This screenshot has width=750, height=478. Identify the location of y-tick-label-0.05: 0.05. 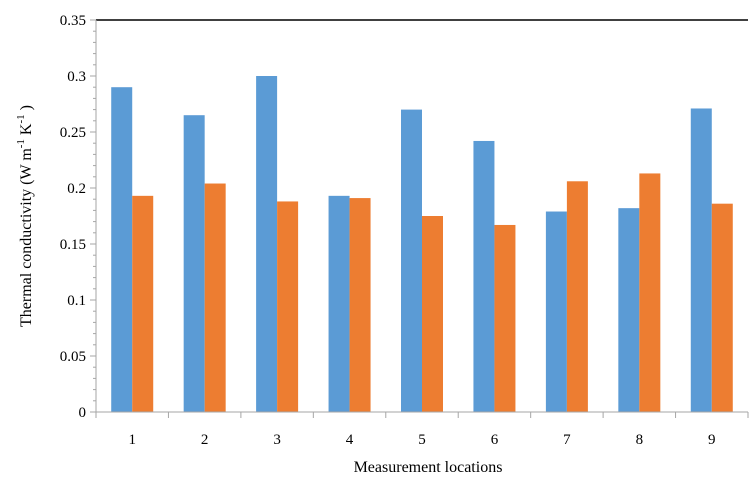
(73, 357).